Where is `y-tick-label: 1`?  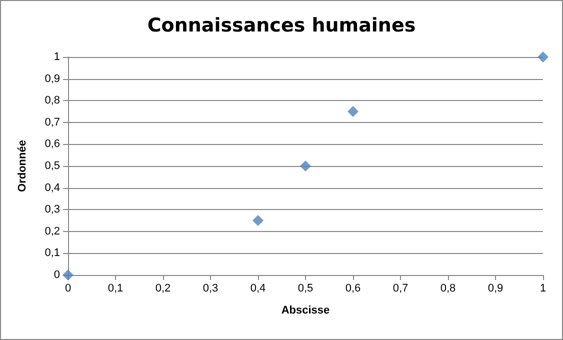 y-tick-label: 1 is located at coordinates (57, 57).